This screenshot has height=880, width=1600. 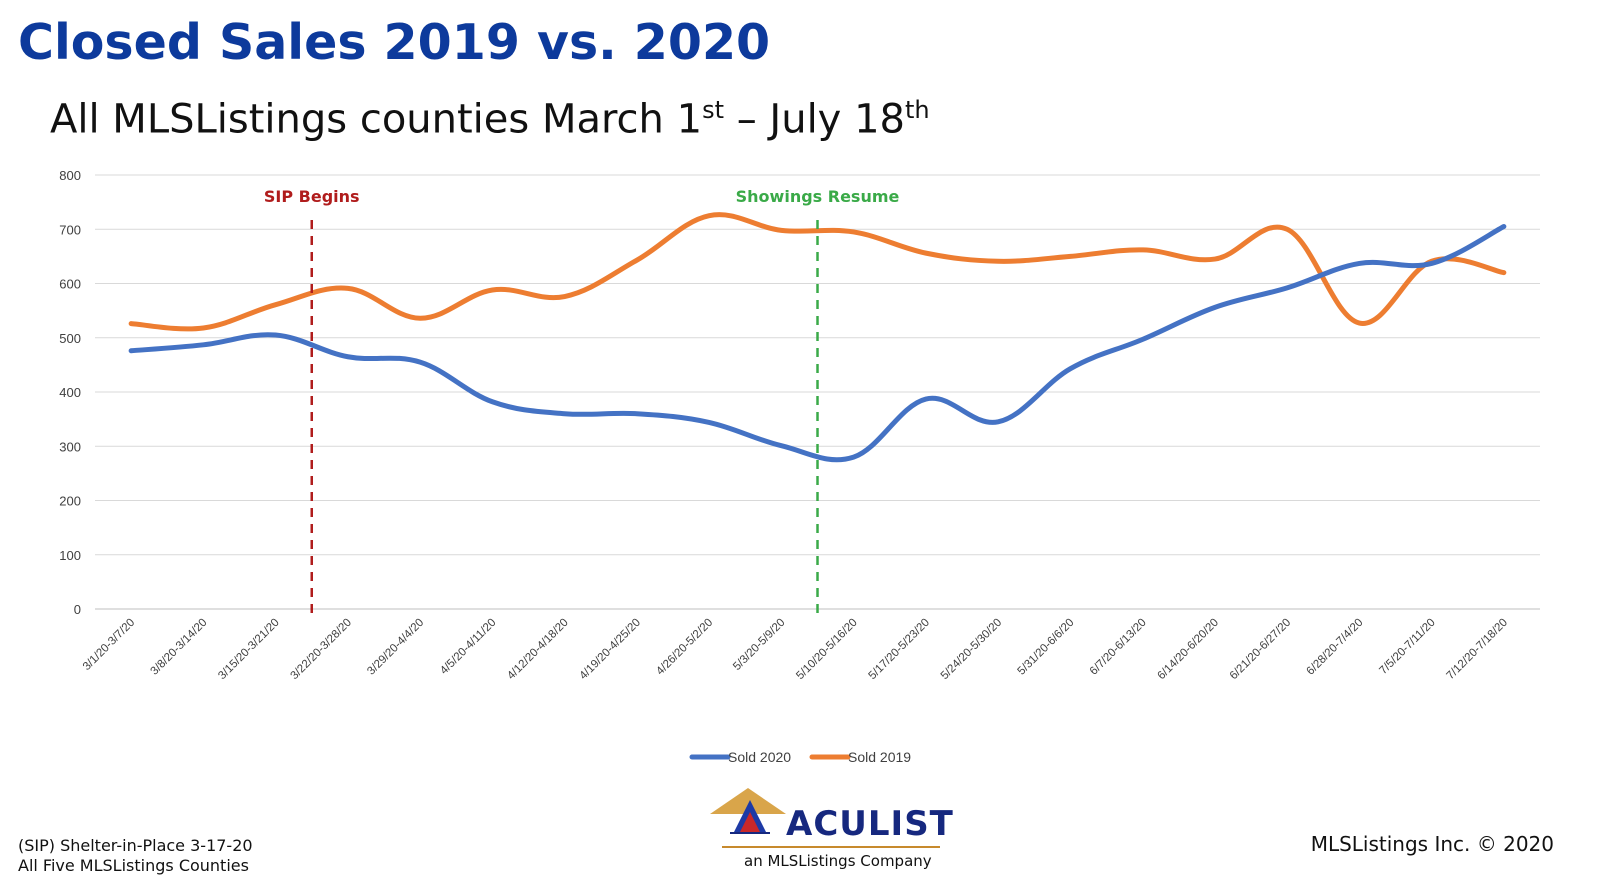 What do you see at coordinates (713, 110) in the screenshot?
I see `subtitle-superscript-st: st` at bounding box center [713, 110].